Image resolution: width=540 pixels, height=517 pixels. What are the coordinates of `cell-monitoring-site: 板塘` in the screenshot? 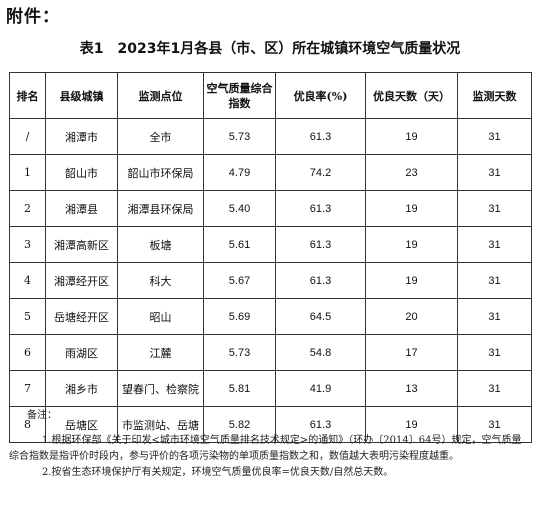 It's located at (160, 244).